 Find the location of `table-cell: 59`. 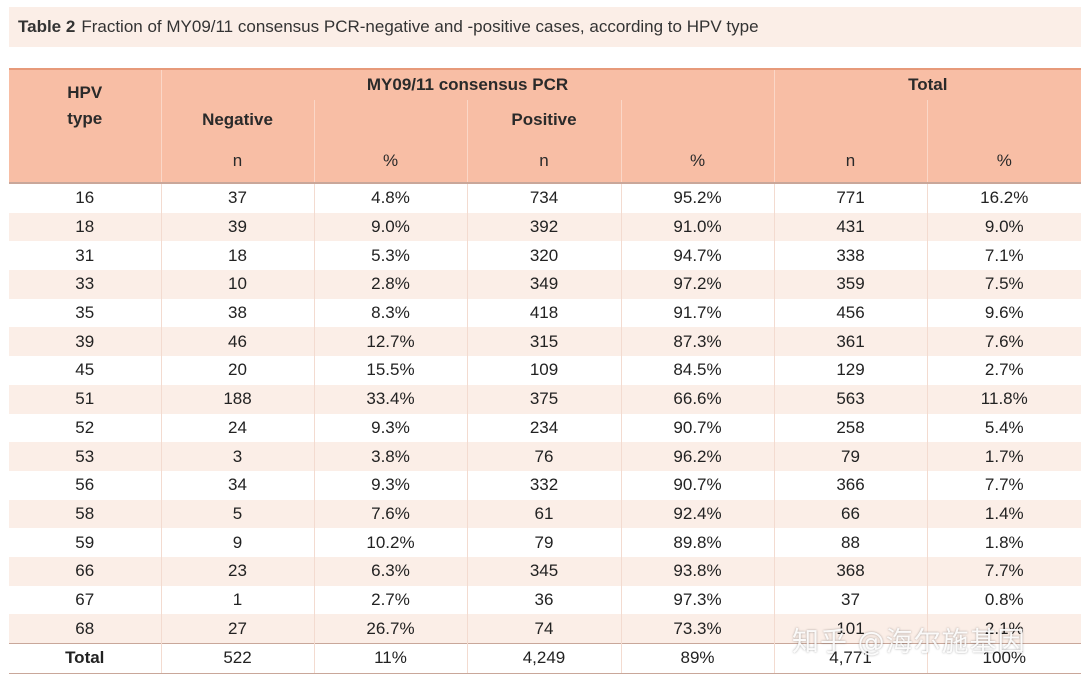

table-cell: 59 is located at coordinates (85, 542).